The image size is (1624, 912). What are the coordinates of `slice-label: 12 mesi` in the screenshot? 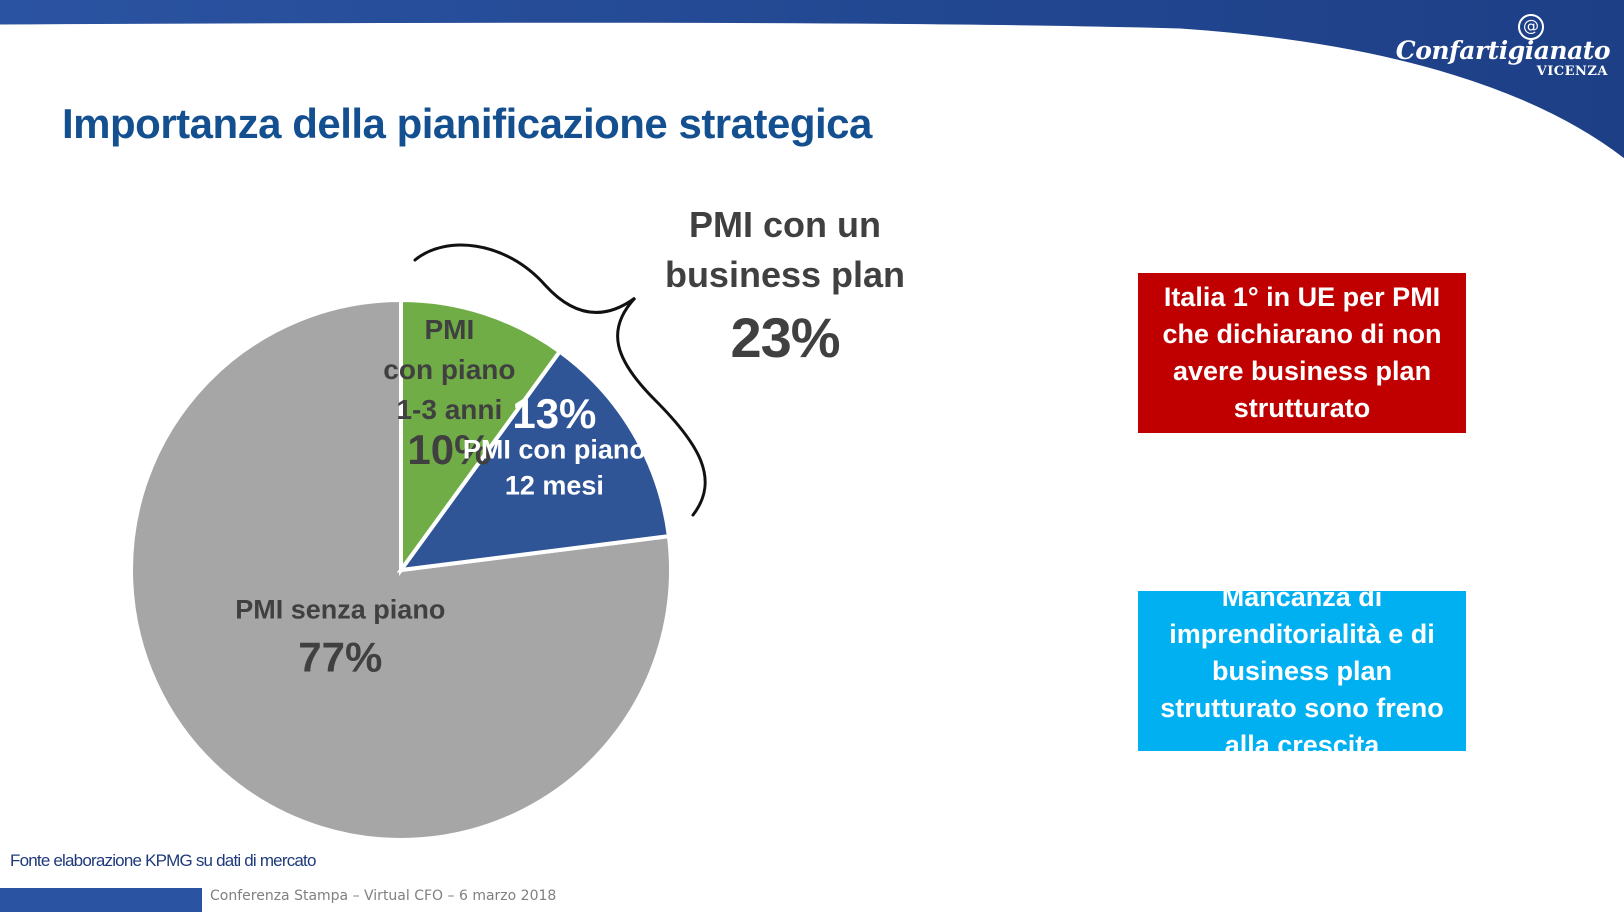 It's located at (554, 486).